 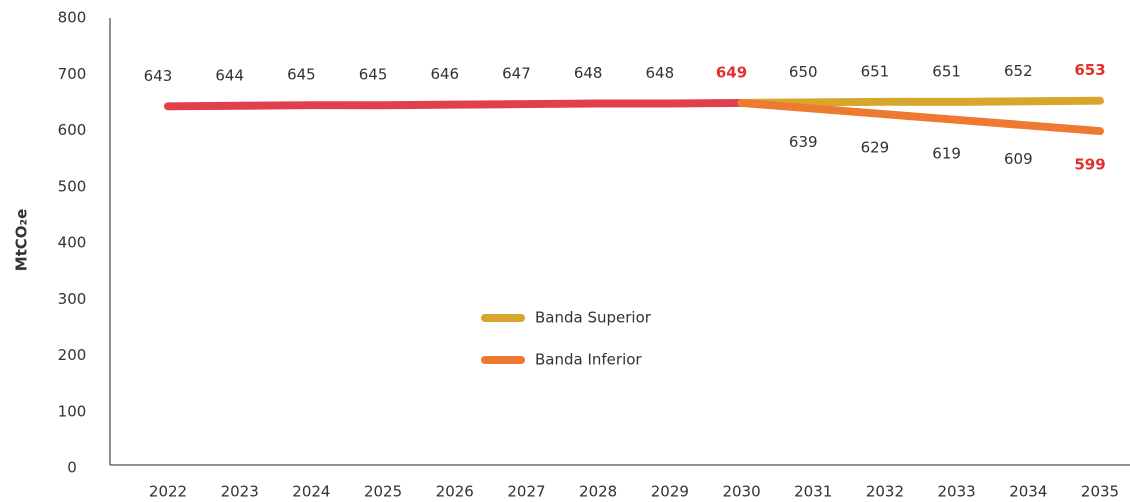 What do you see at coordinates (526, 492) in the screenshot?
I see `x-tick-label: 2027` at bounding box center [526, 492].